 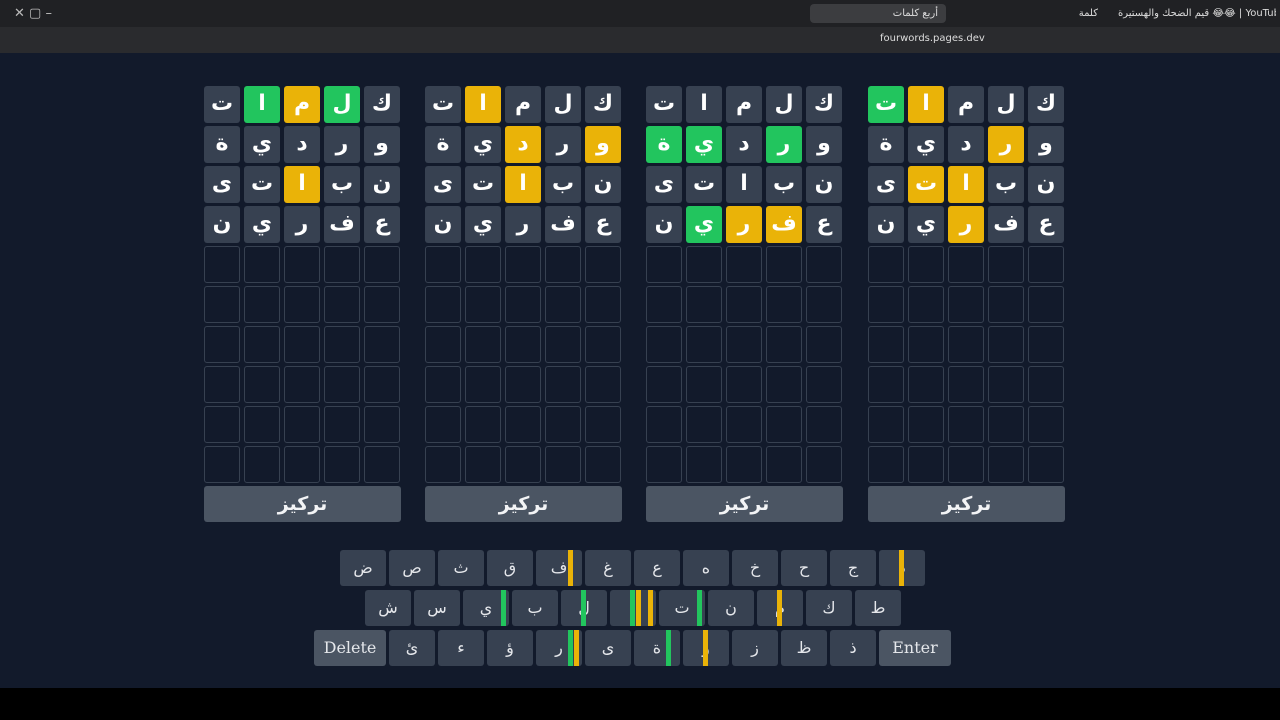 What do you see at coordinates (829, 608) in the screenshot?
I see `key: ك` at bounding box center [829, 608].